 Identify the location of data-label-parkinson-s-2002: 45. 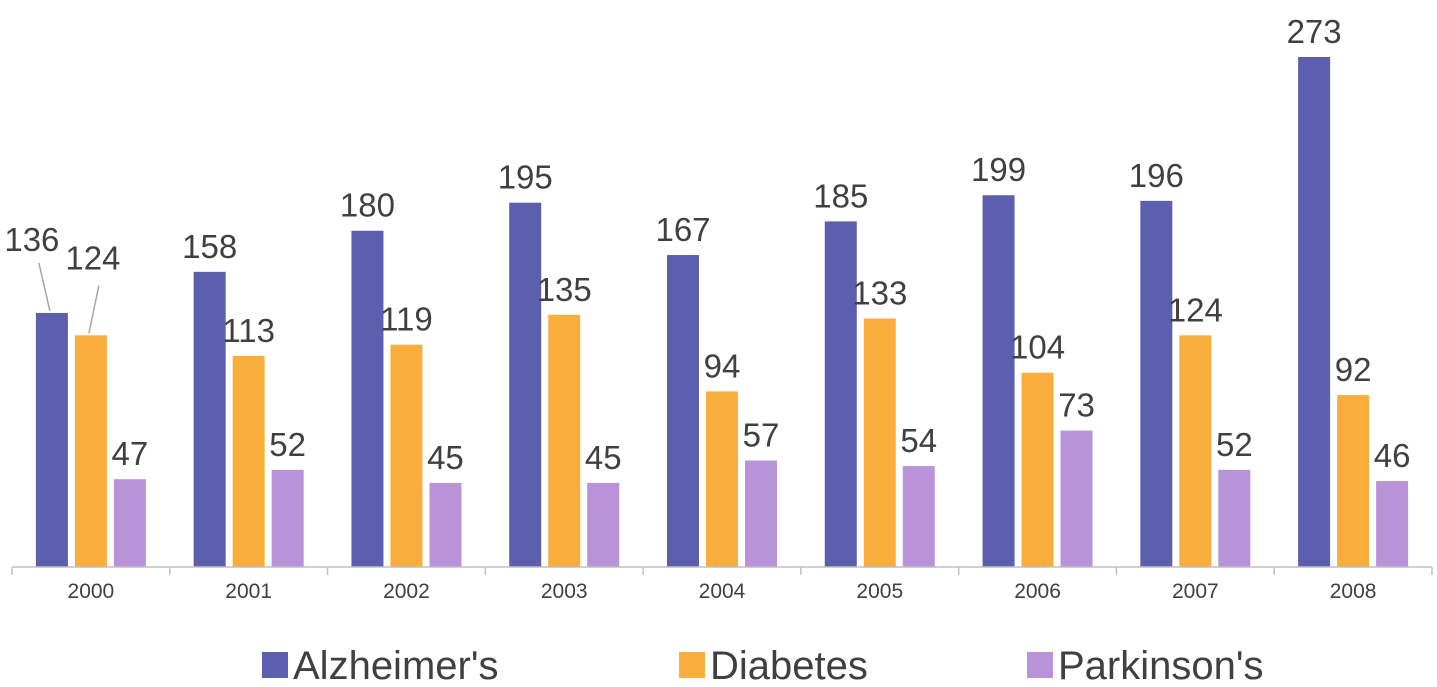
(445, 457).